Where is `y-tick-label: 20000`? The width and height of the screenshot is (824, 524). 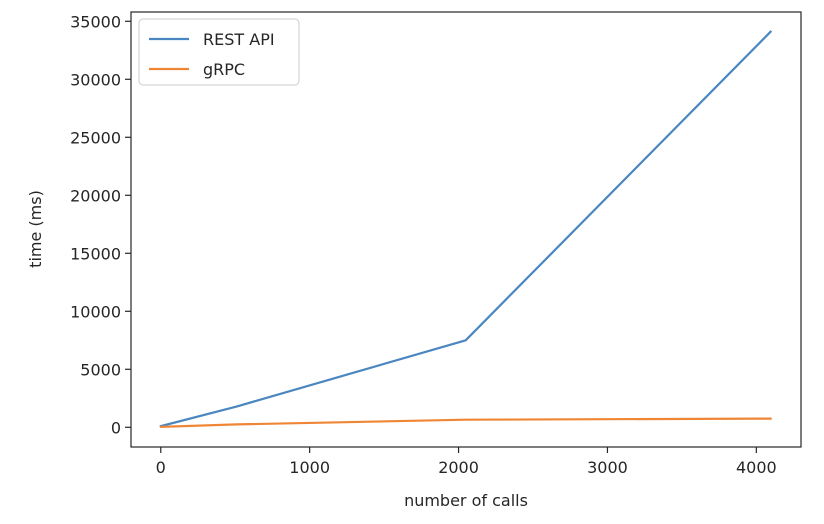
y-tick-label: 20000 is located at coordinates (95, 195).